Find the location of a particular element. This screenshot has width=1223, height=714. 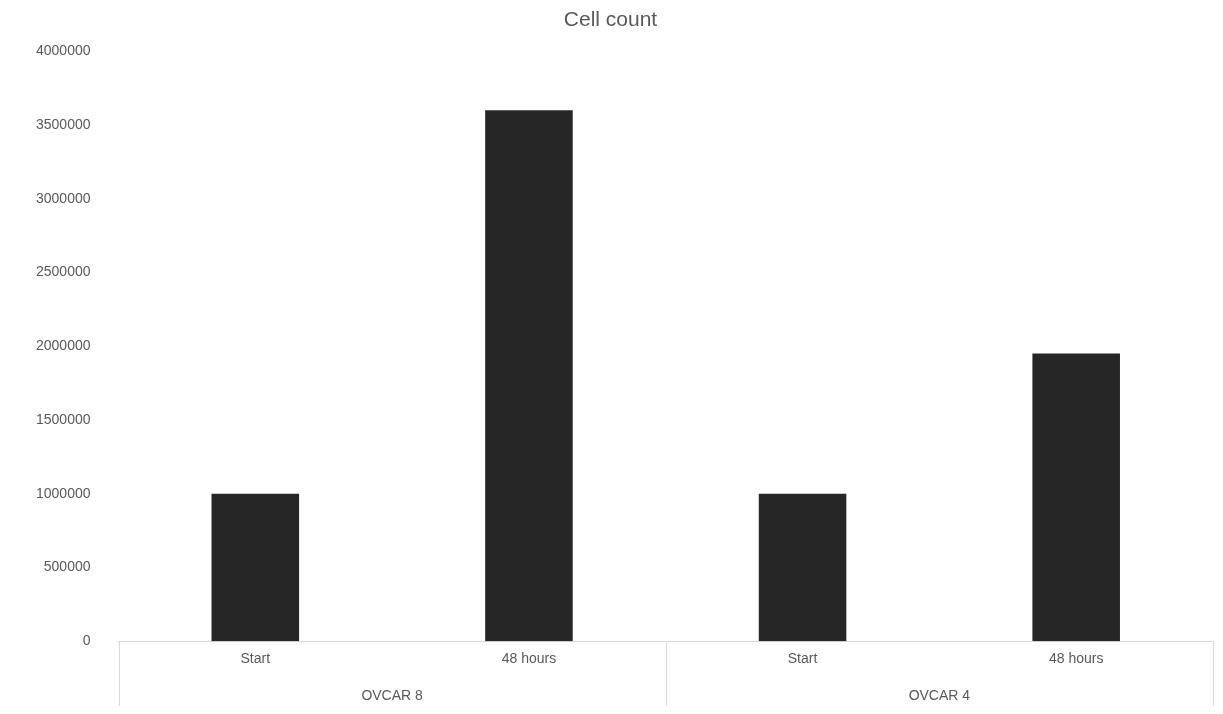

y-tick-label: 2000000 is located at coordinates (63, 345).